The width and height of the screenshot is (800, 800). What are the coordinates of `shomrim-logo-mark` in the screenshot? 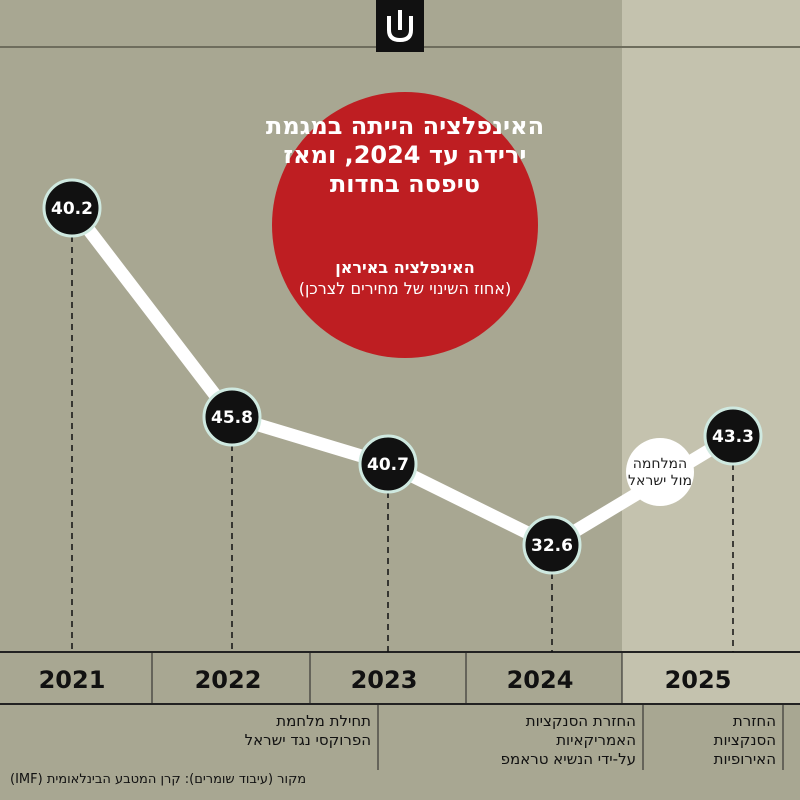 It's located at (400, 26).